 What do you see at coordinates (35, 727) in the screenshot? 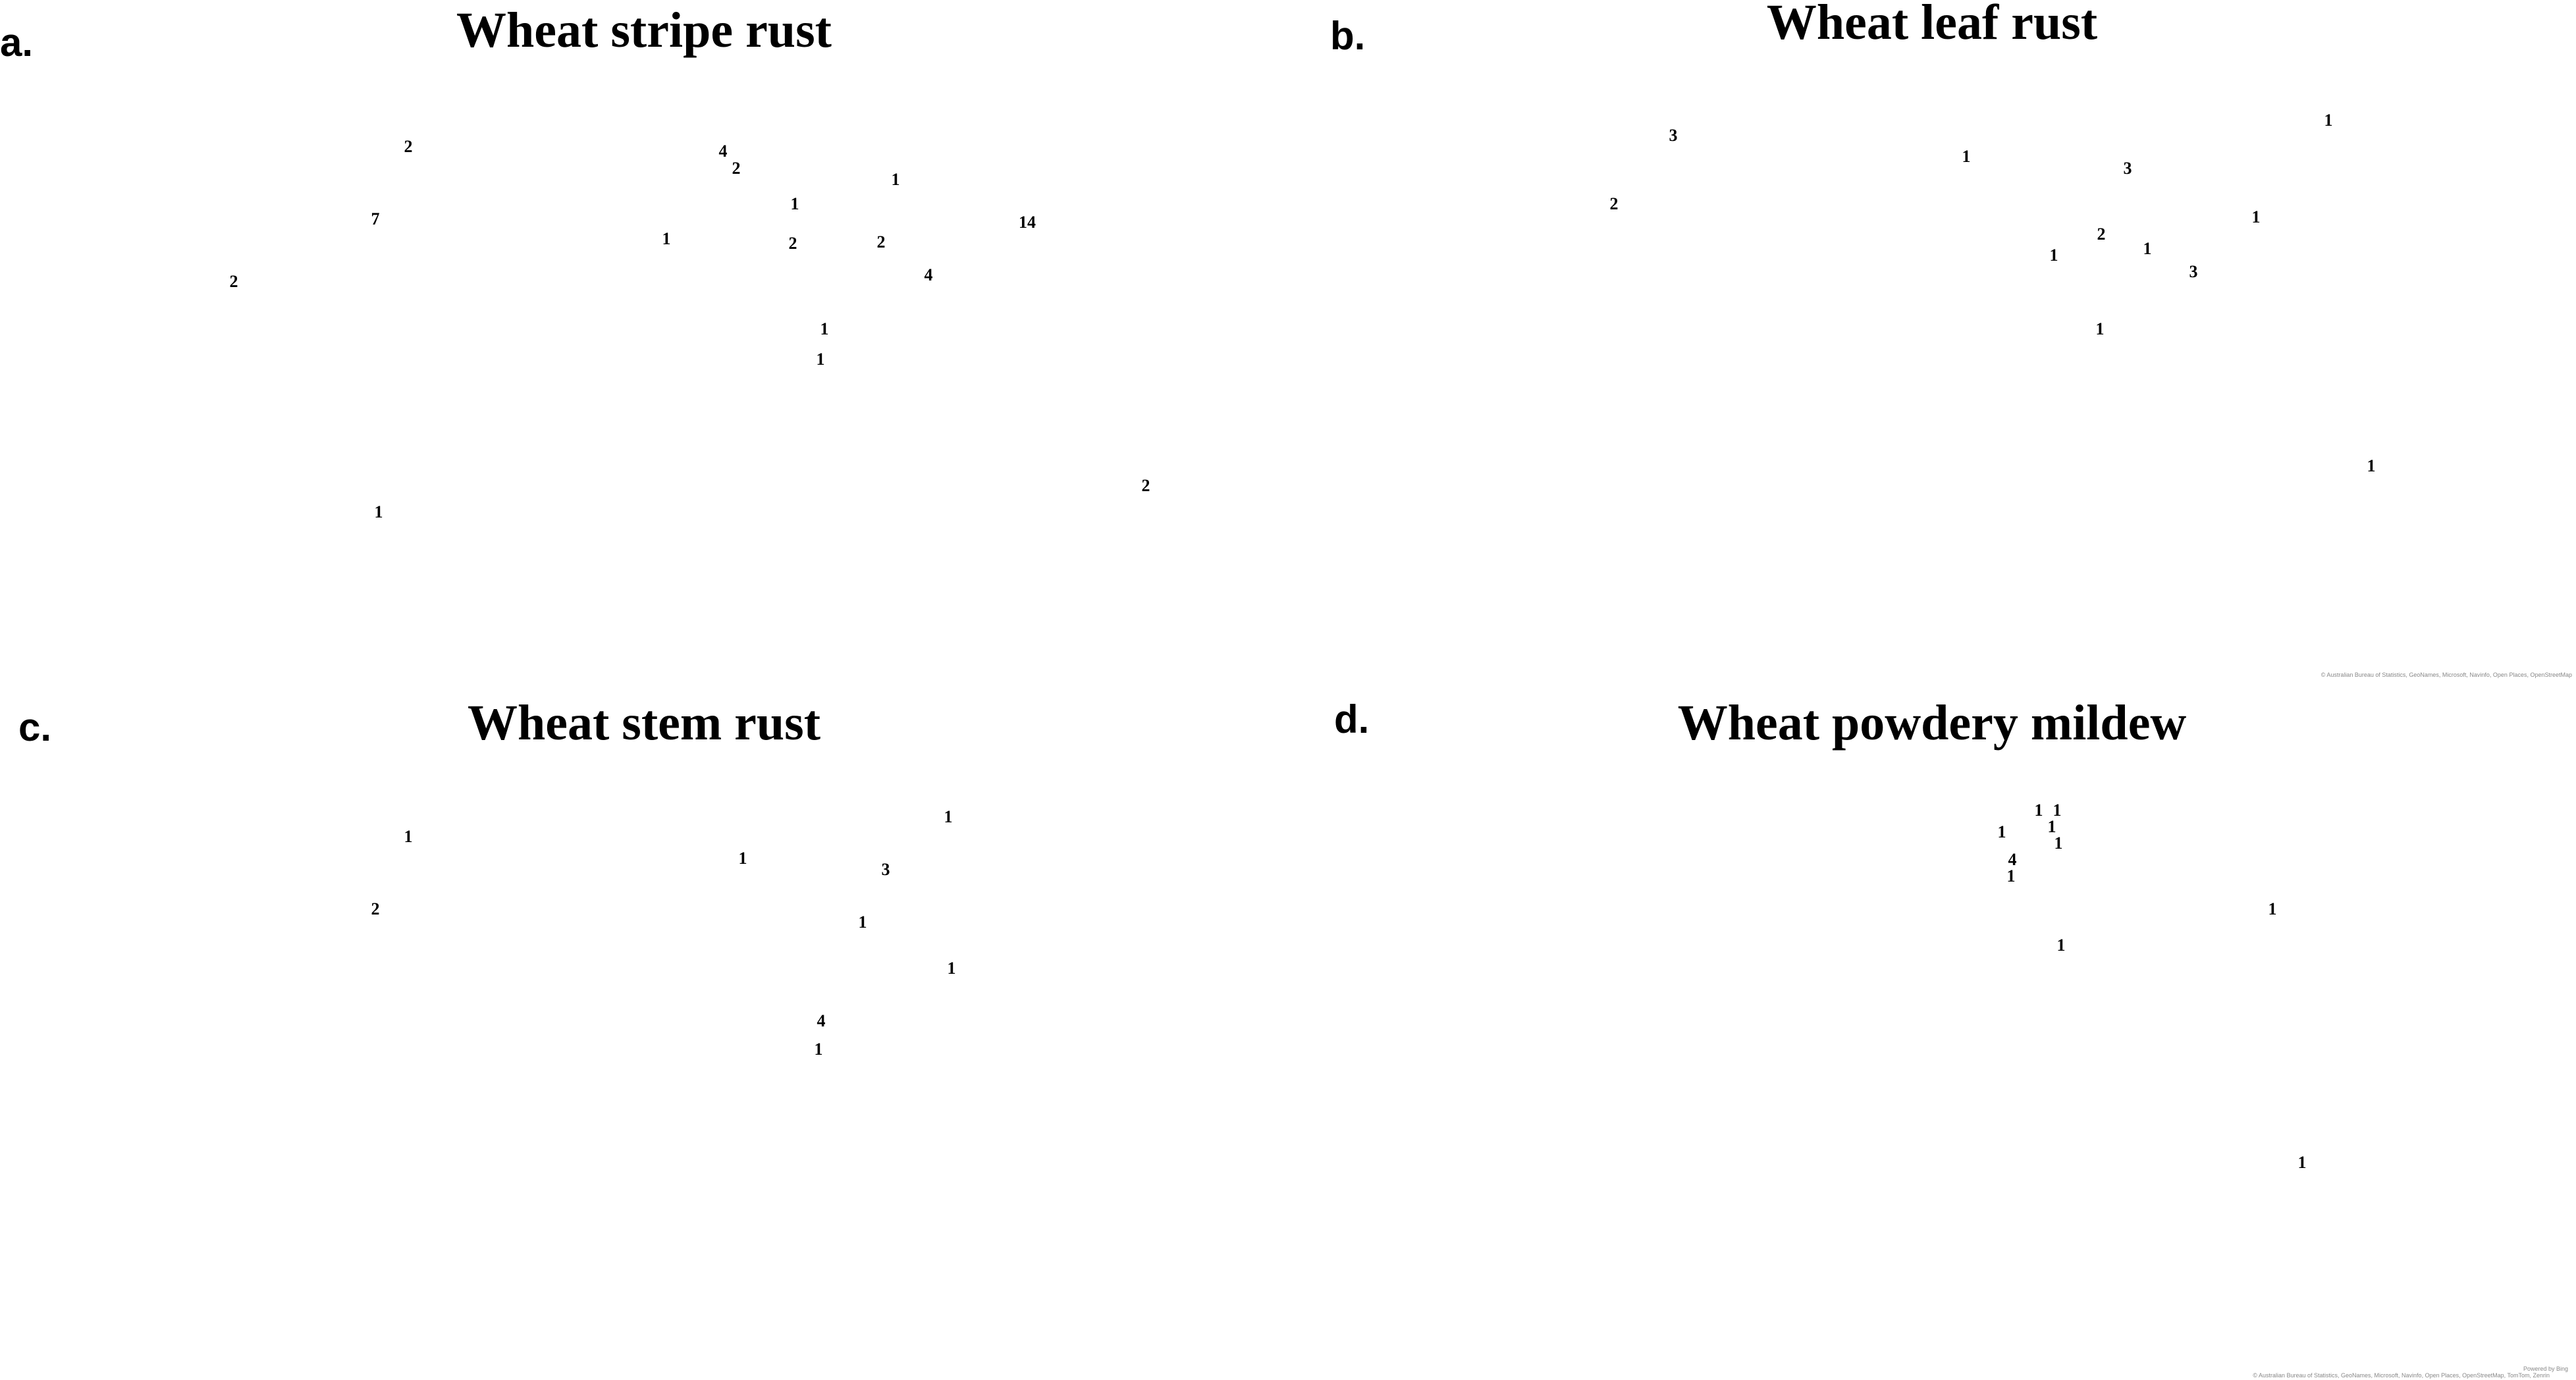
I see `panel-letter: c.` at bounding box center [35, 727].